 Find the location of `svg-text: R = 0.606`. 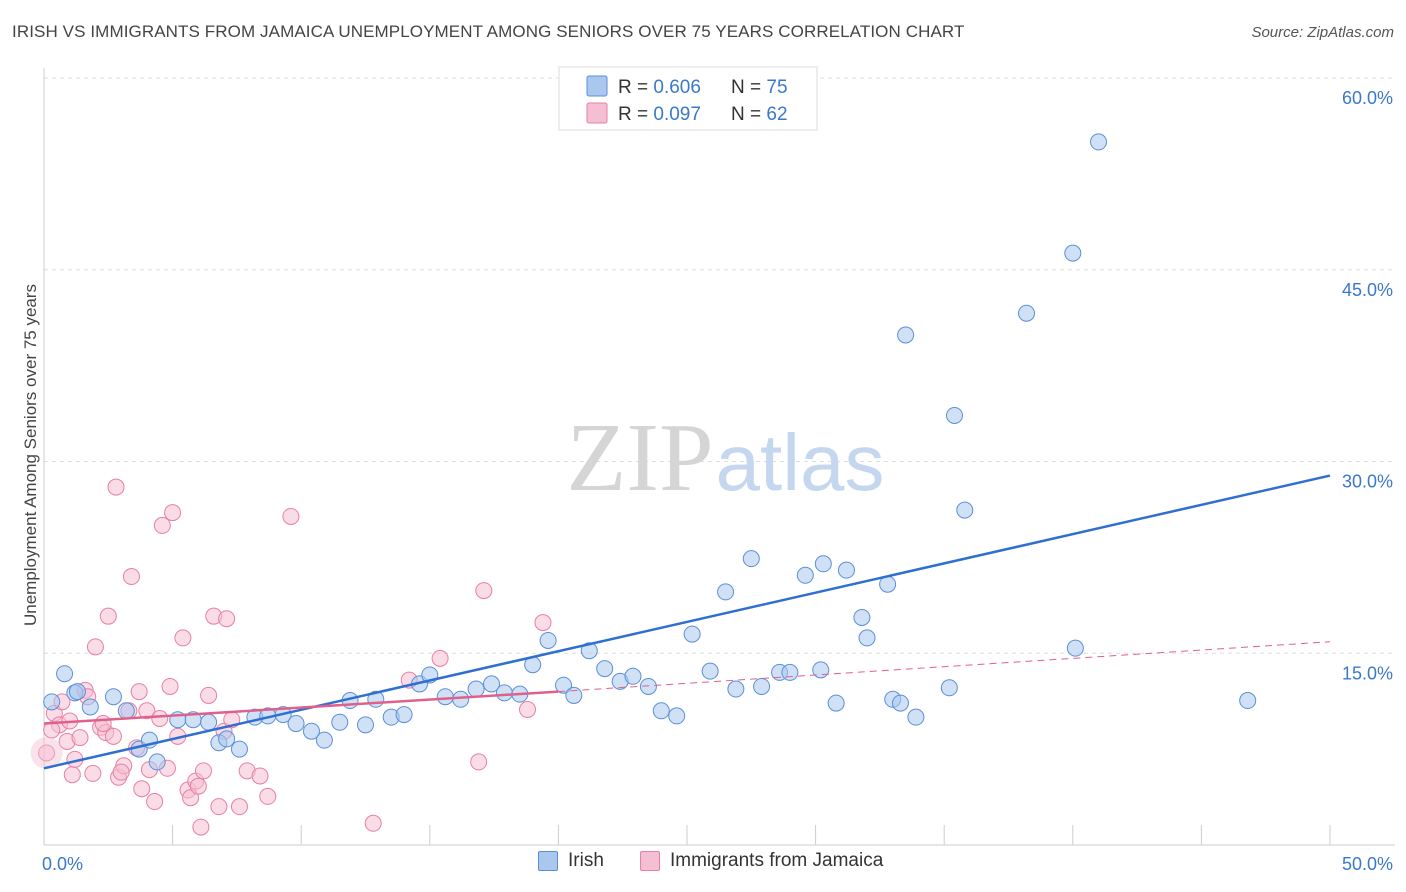

svg-text: R = 0.606 is located at coordinates (659, 87).